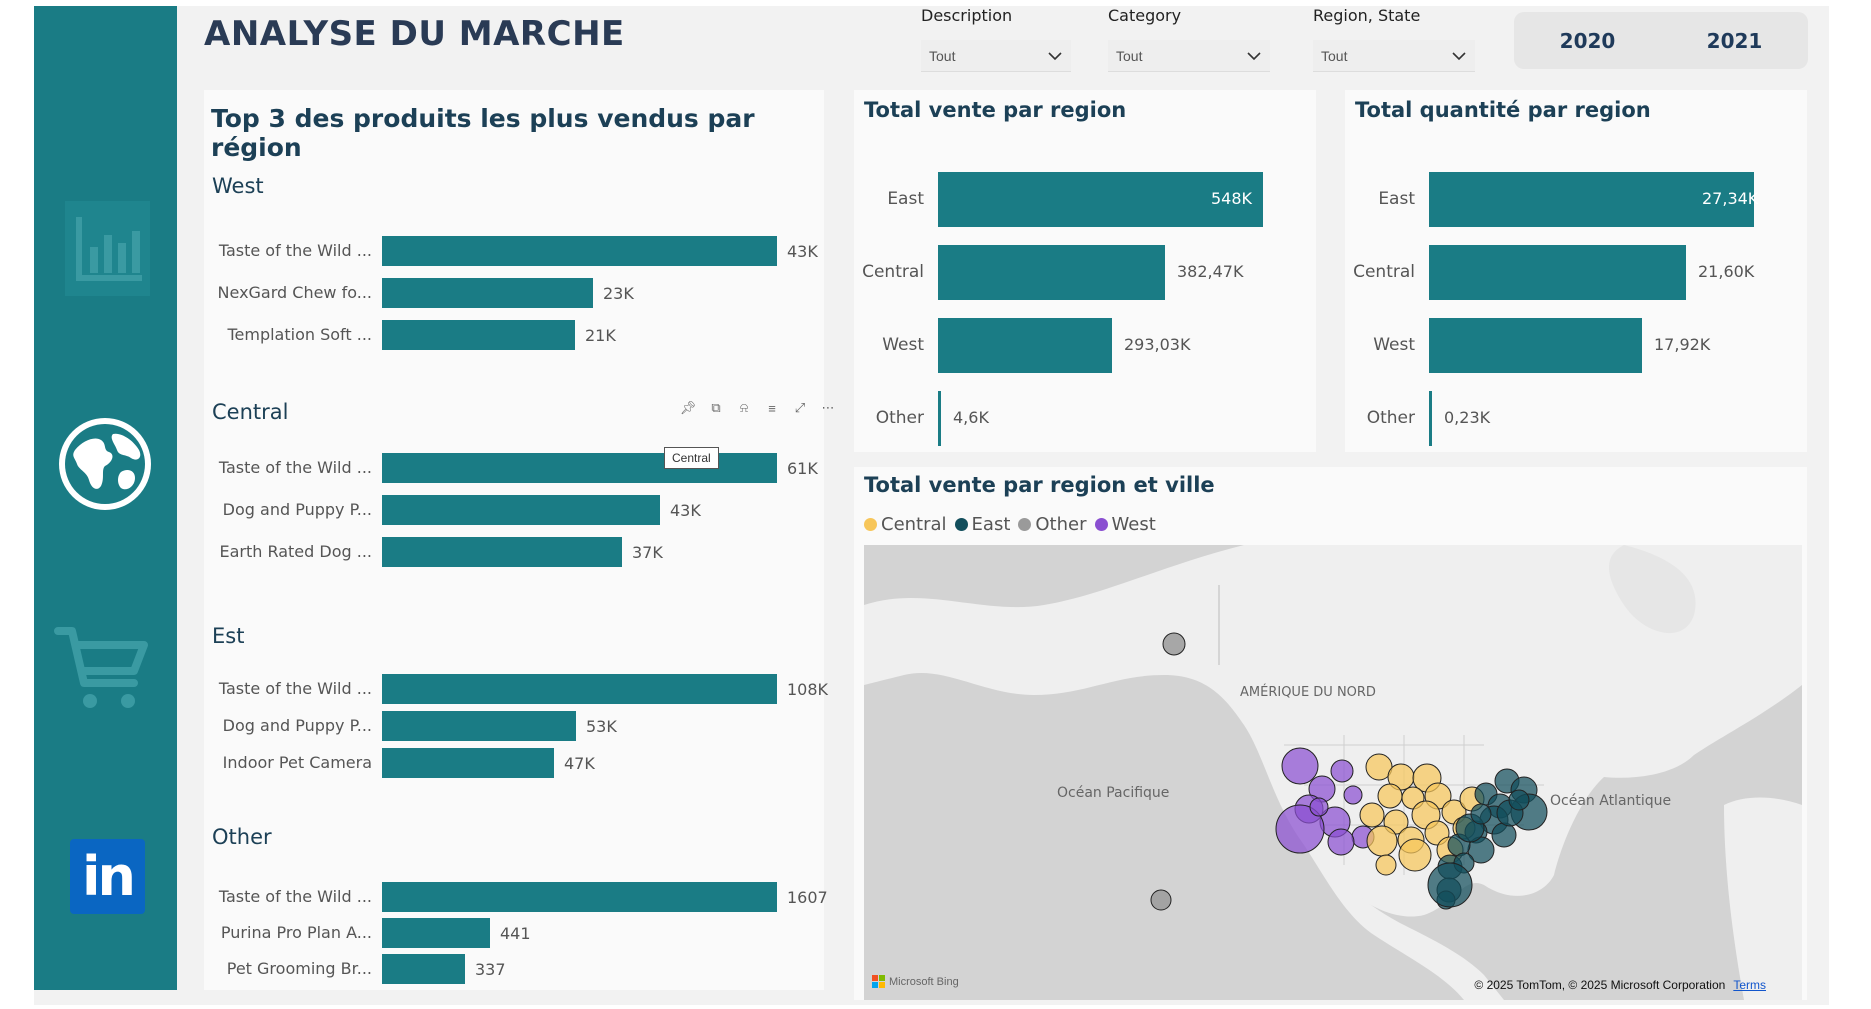 The width and height of the screenshot is (1871, 1009). I want to click on region-bar-row: Central 382,47K, so click(1084, 272).